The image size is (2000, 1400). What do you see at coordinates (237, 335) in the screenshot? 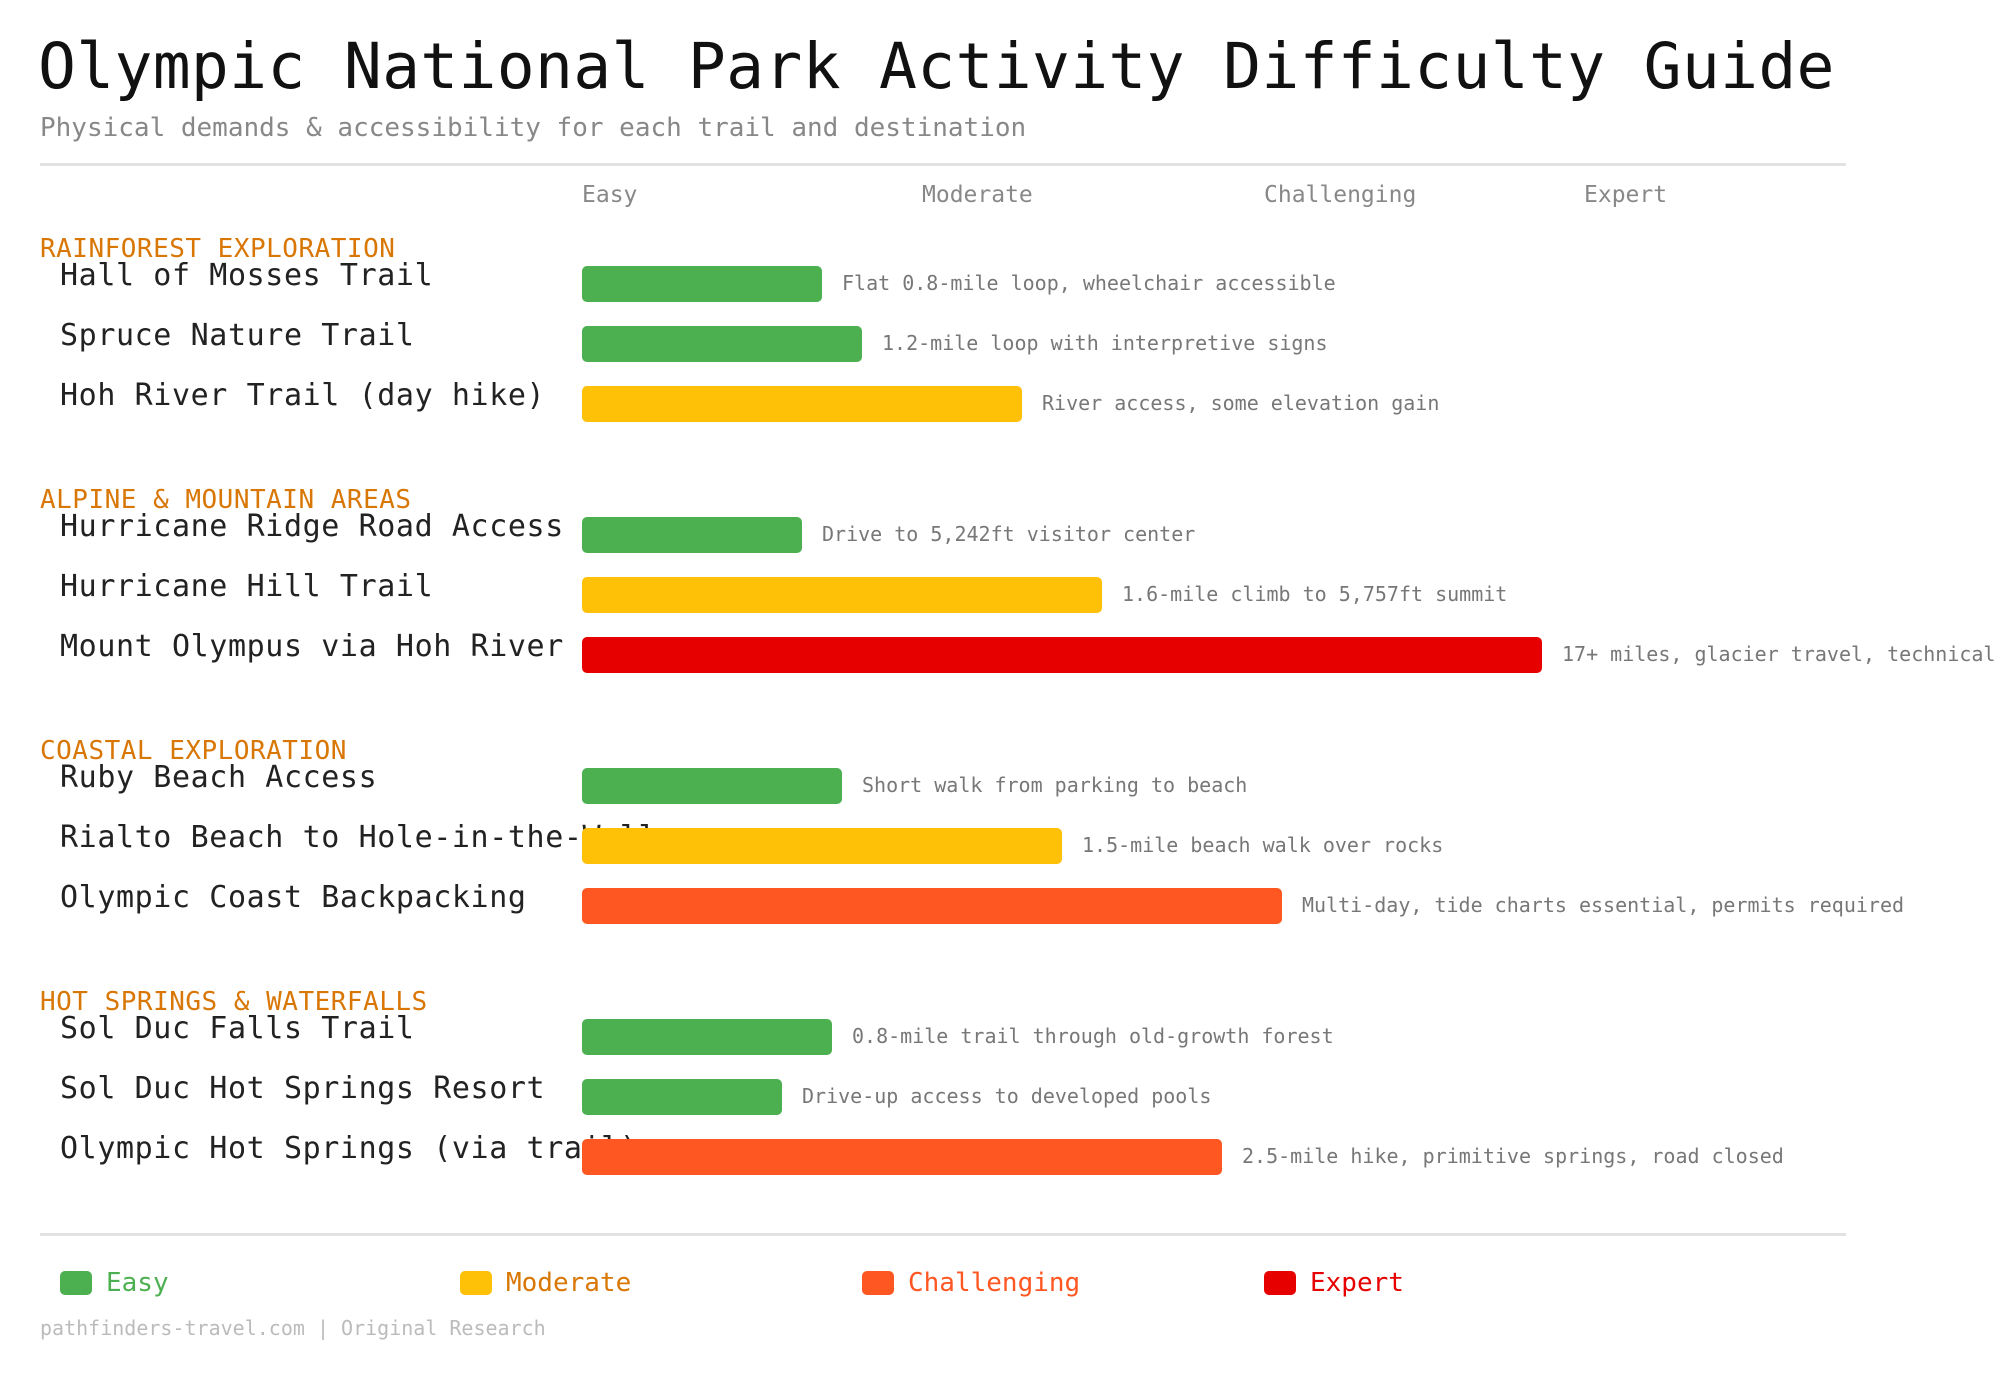
I see `activity-label: Spruce Nature Trail` at bounding box center [237, 335].